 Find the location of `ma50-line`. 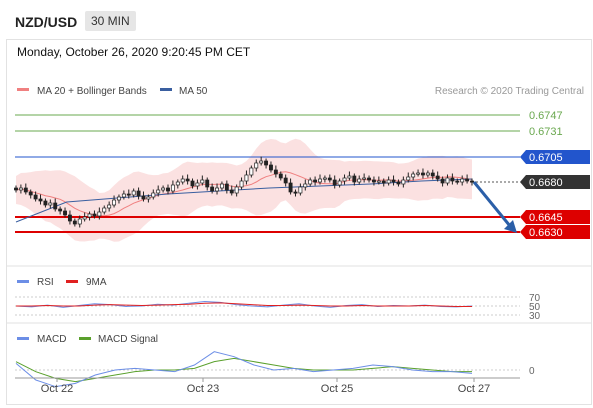

ma50-line is located at coordinates (244, 200).